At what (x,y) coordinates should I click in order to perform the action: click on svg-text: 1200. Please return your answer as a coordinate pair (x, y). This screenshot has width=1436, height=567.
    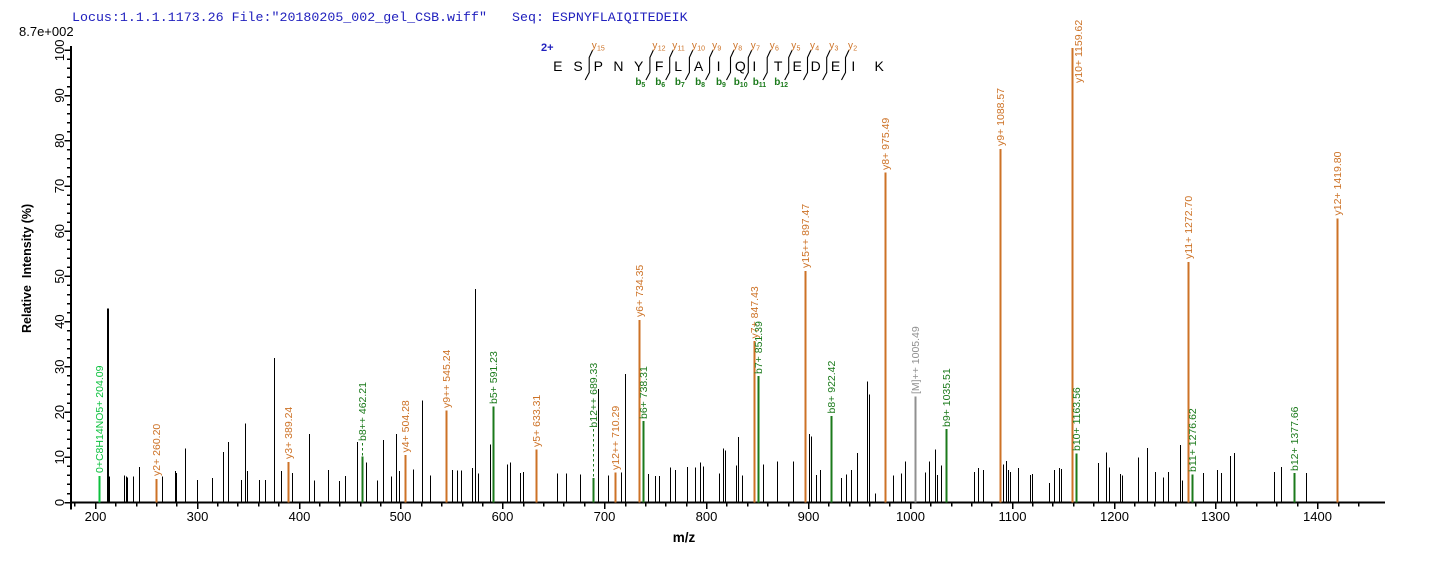
    Looking at the image, I should click on (1114, 516).